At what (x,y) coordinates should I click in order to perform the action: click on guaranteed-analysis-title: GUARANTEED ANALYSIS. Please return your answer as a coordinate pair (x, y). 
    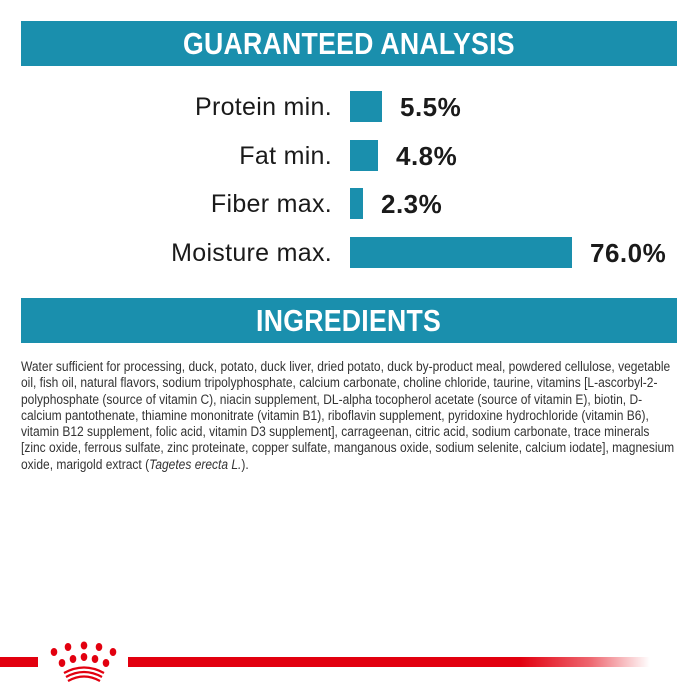
    Looking at the image, I should click on (349, 43).